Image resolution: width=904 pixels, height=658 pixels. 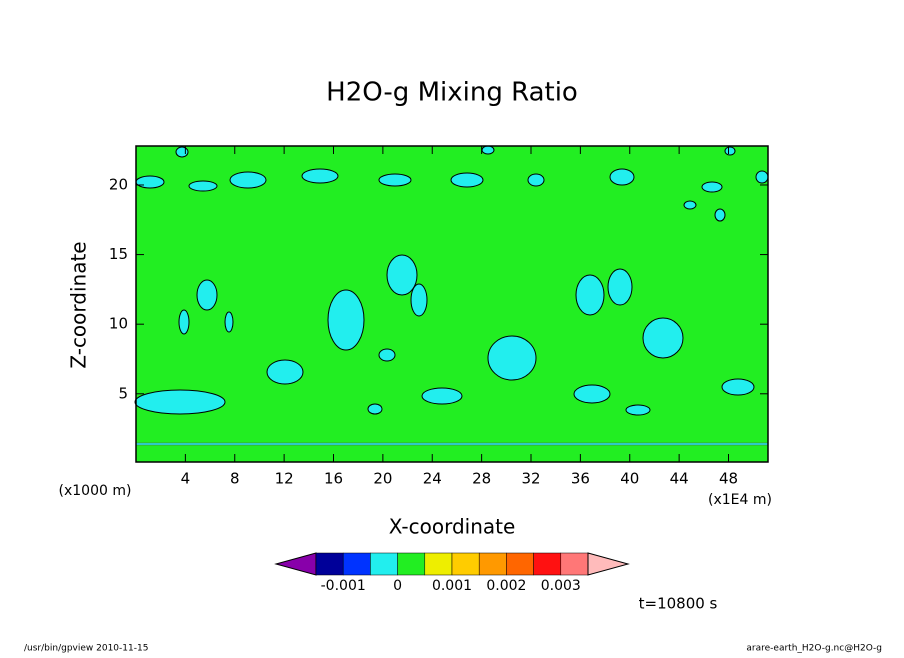 I want to click on y-axis-label: Z-coordinate, so click(x=79, y=304).